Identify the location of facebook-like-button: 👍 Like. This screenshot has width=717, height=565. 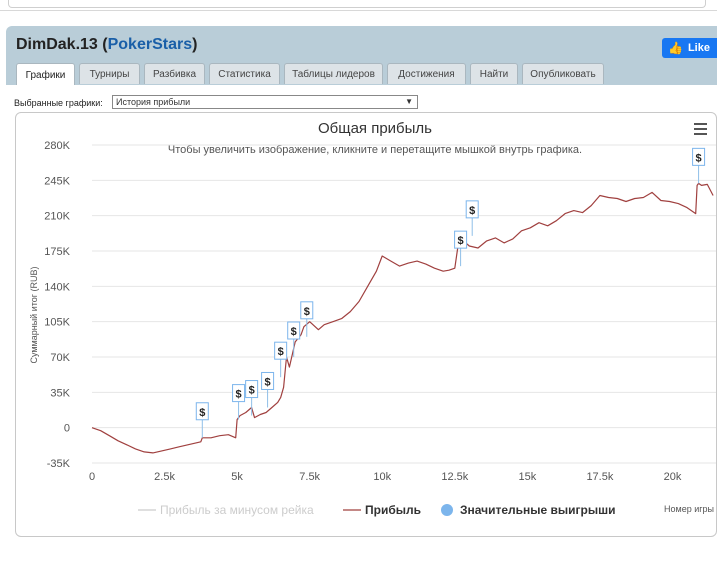
(689, 48).